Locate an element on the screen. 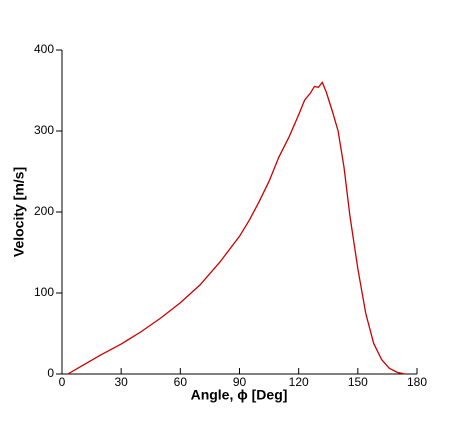 The height and width of the screenshot is (421, 474). x-tick-label: 180 is located at coordinates (417, 382).